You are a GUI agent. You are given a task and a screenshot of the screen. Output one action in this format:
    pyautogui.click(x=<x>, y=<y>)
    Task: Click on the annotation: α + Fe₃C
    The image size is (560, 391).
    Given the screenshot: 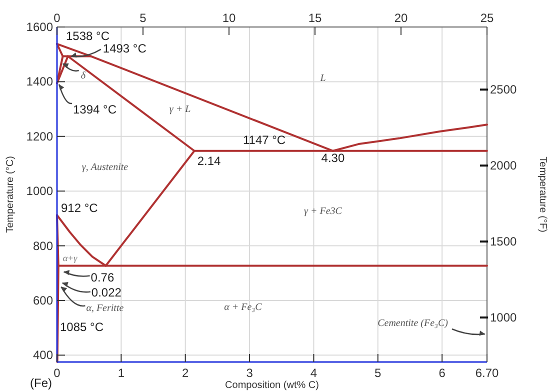 What is the action you would take?
    pyautogui.click(x=243, y=307)
    